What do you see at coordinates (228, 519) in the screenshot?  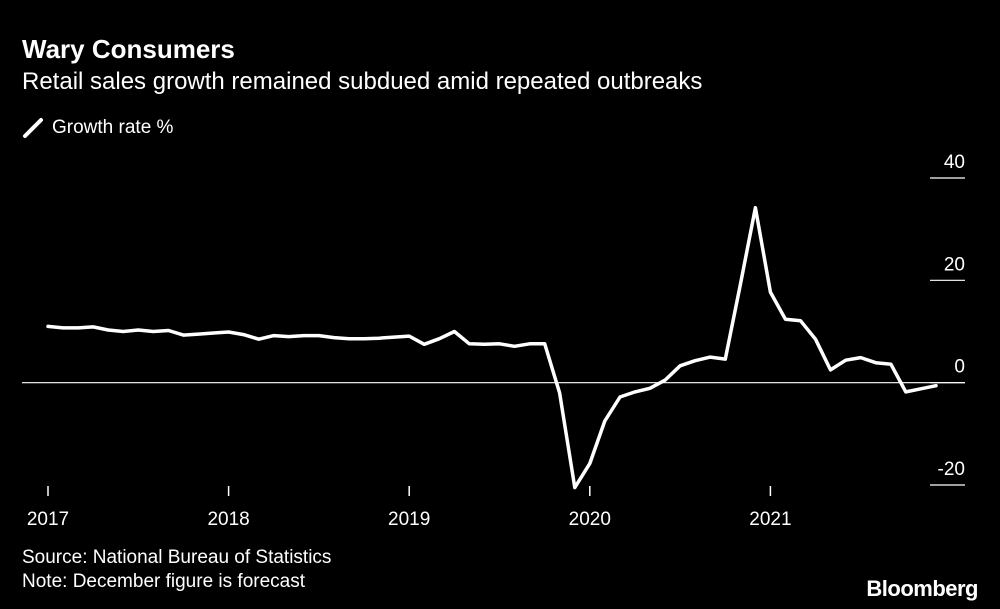 I see `x-tick-label-2018: 2018` at bounding box center [228, 519].